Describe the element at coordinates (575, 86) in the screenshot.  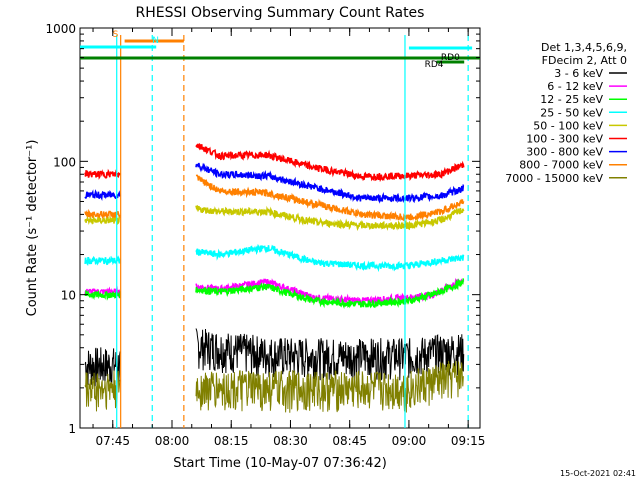
I see `legend-entry-label: 6 - 12 keV` at that location.